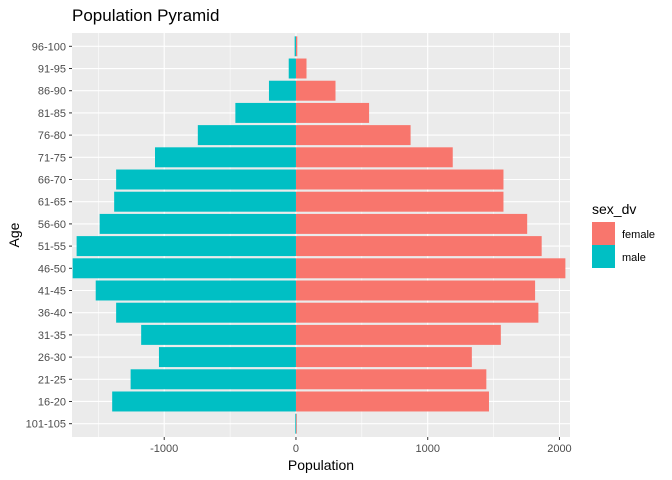  I want to click on legend-title: sex_dv, so click(614, 209).